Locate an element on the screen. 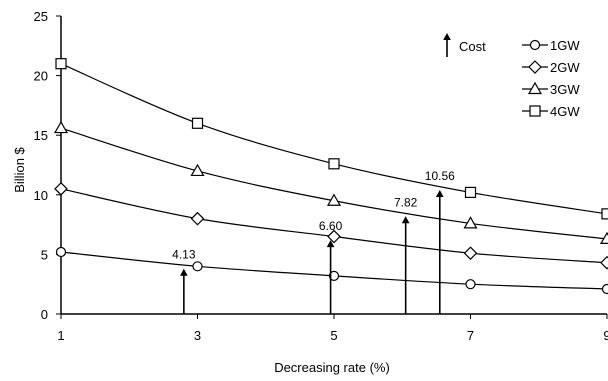  x-tick-label: 9 is located at coordinates (605, 335).